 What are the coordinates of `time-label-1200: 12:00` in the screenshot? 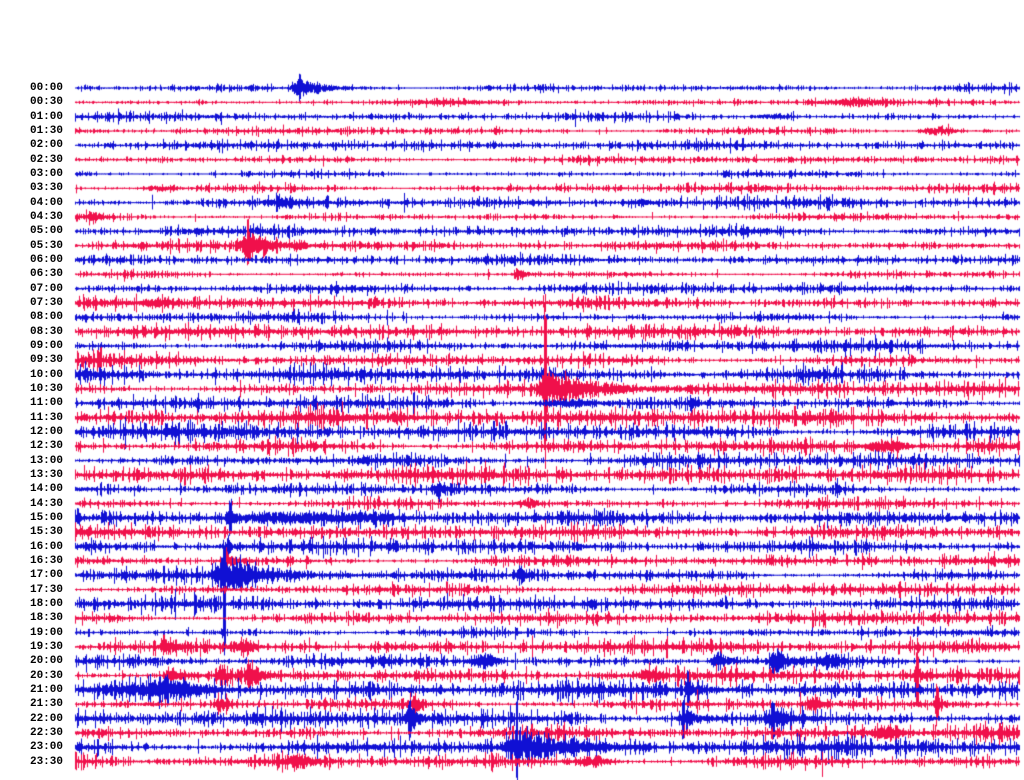 It's located at (46, 431).